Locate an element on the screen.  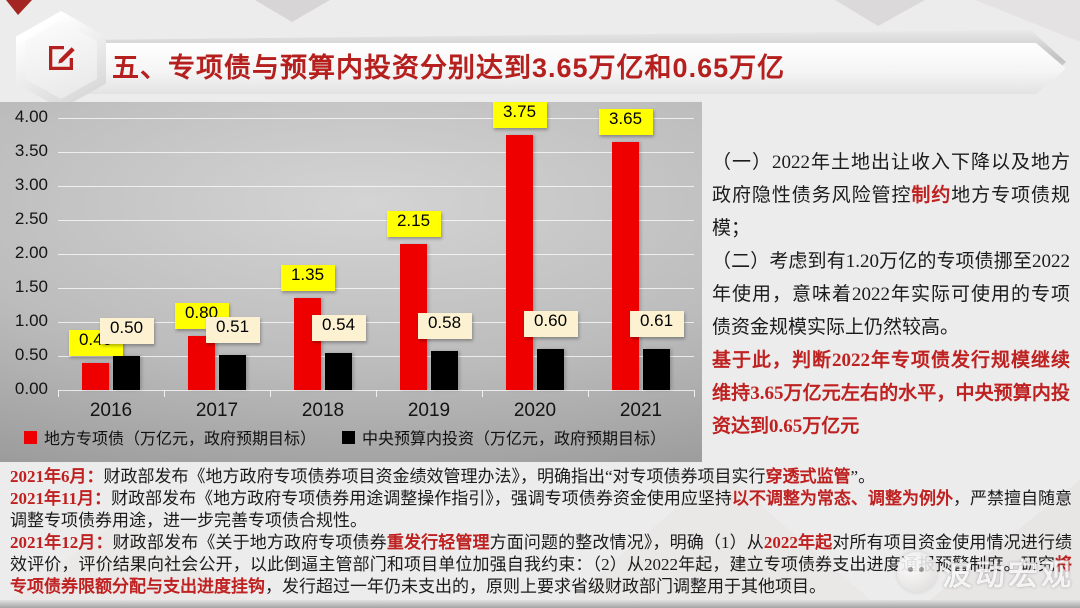
bar-value-label: 0.61 is located at coordinates (656, 323).